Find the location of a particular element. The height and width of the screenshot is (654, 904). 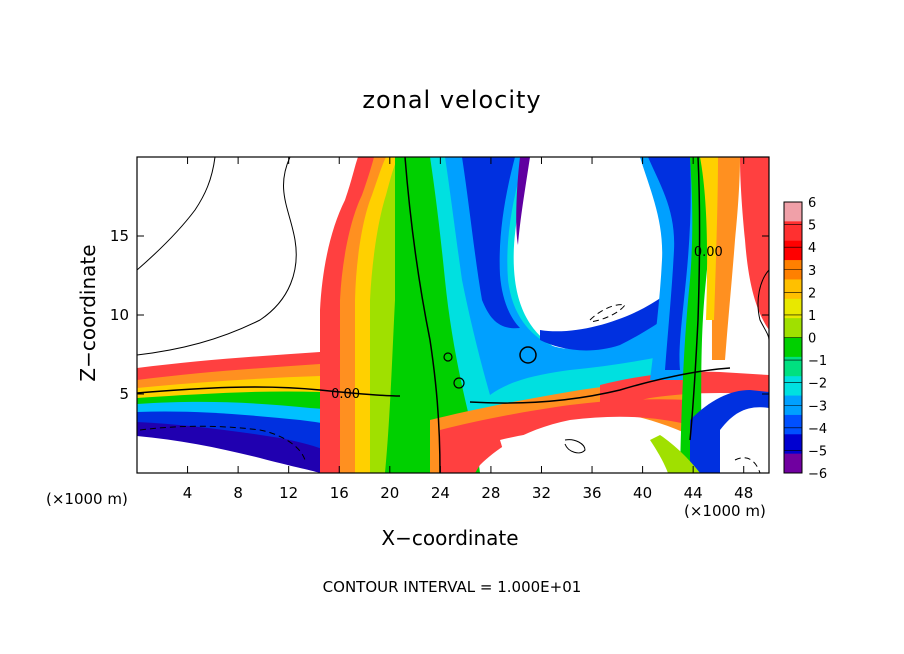

colorbar-label: 5 is located at coordinates (812, 226).